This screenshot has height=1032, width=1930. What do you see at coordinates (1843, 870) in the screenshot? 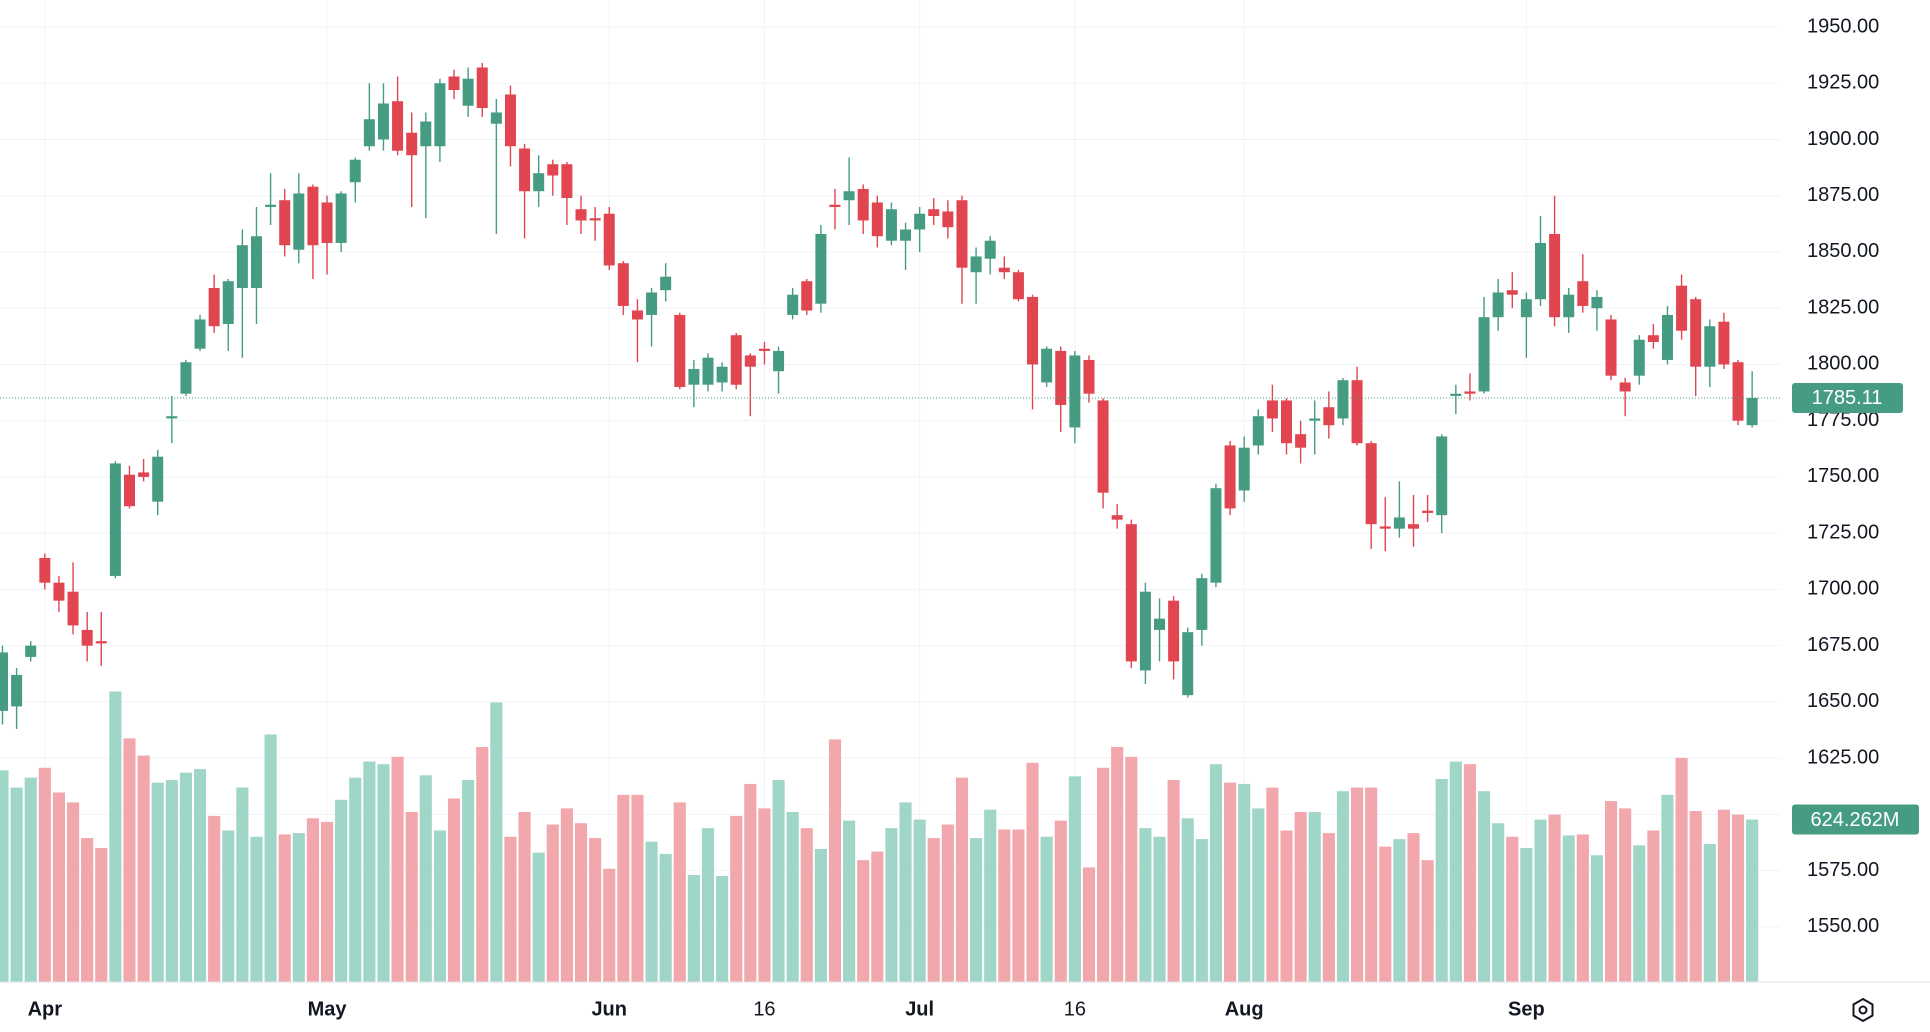
I see `y-tick-label: 1575.00` at bounding box center [1843, 870].